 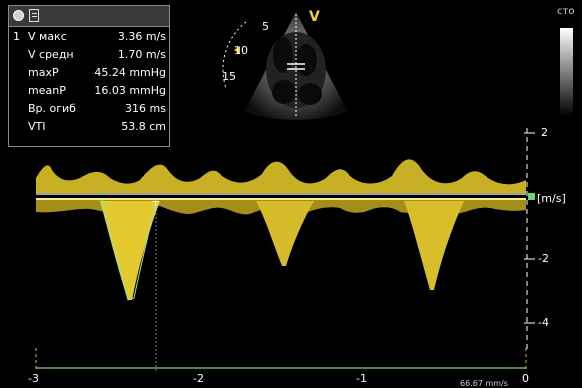 What do you see at coordinates (33, 378) in the screenshot?
I see `time-tick-label: -3` at bounding box center [33, 378].